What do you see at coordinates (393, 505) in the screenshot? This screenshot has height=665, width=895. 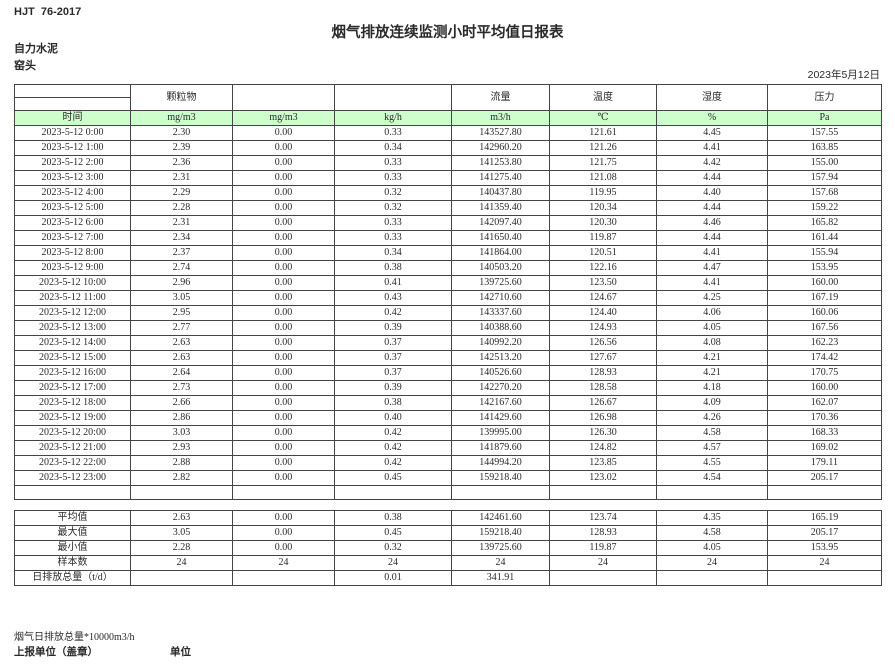 I see `spacer-cell` at bounding box center [393, 505].